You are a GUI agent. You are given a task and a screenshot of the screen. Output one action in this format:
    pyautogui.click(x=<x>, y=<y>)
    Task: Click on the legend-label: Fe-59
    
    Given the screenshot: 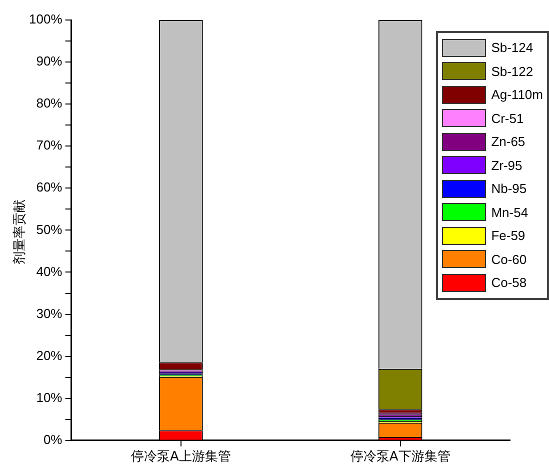 What is the action you would take?
    pyautogui.click(x=508, y=236)
    